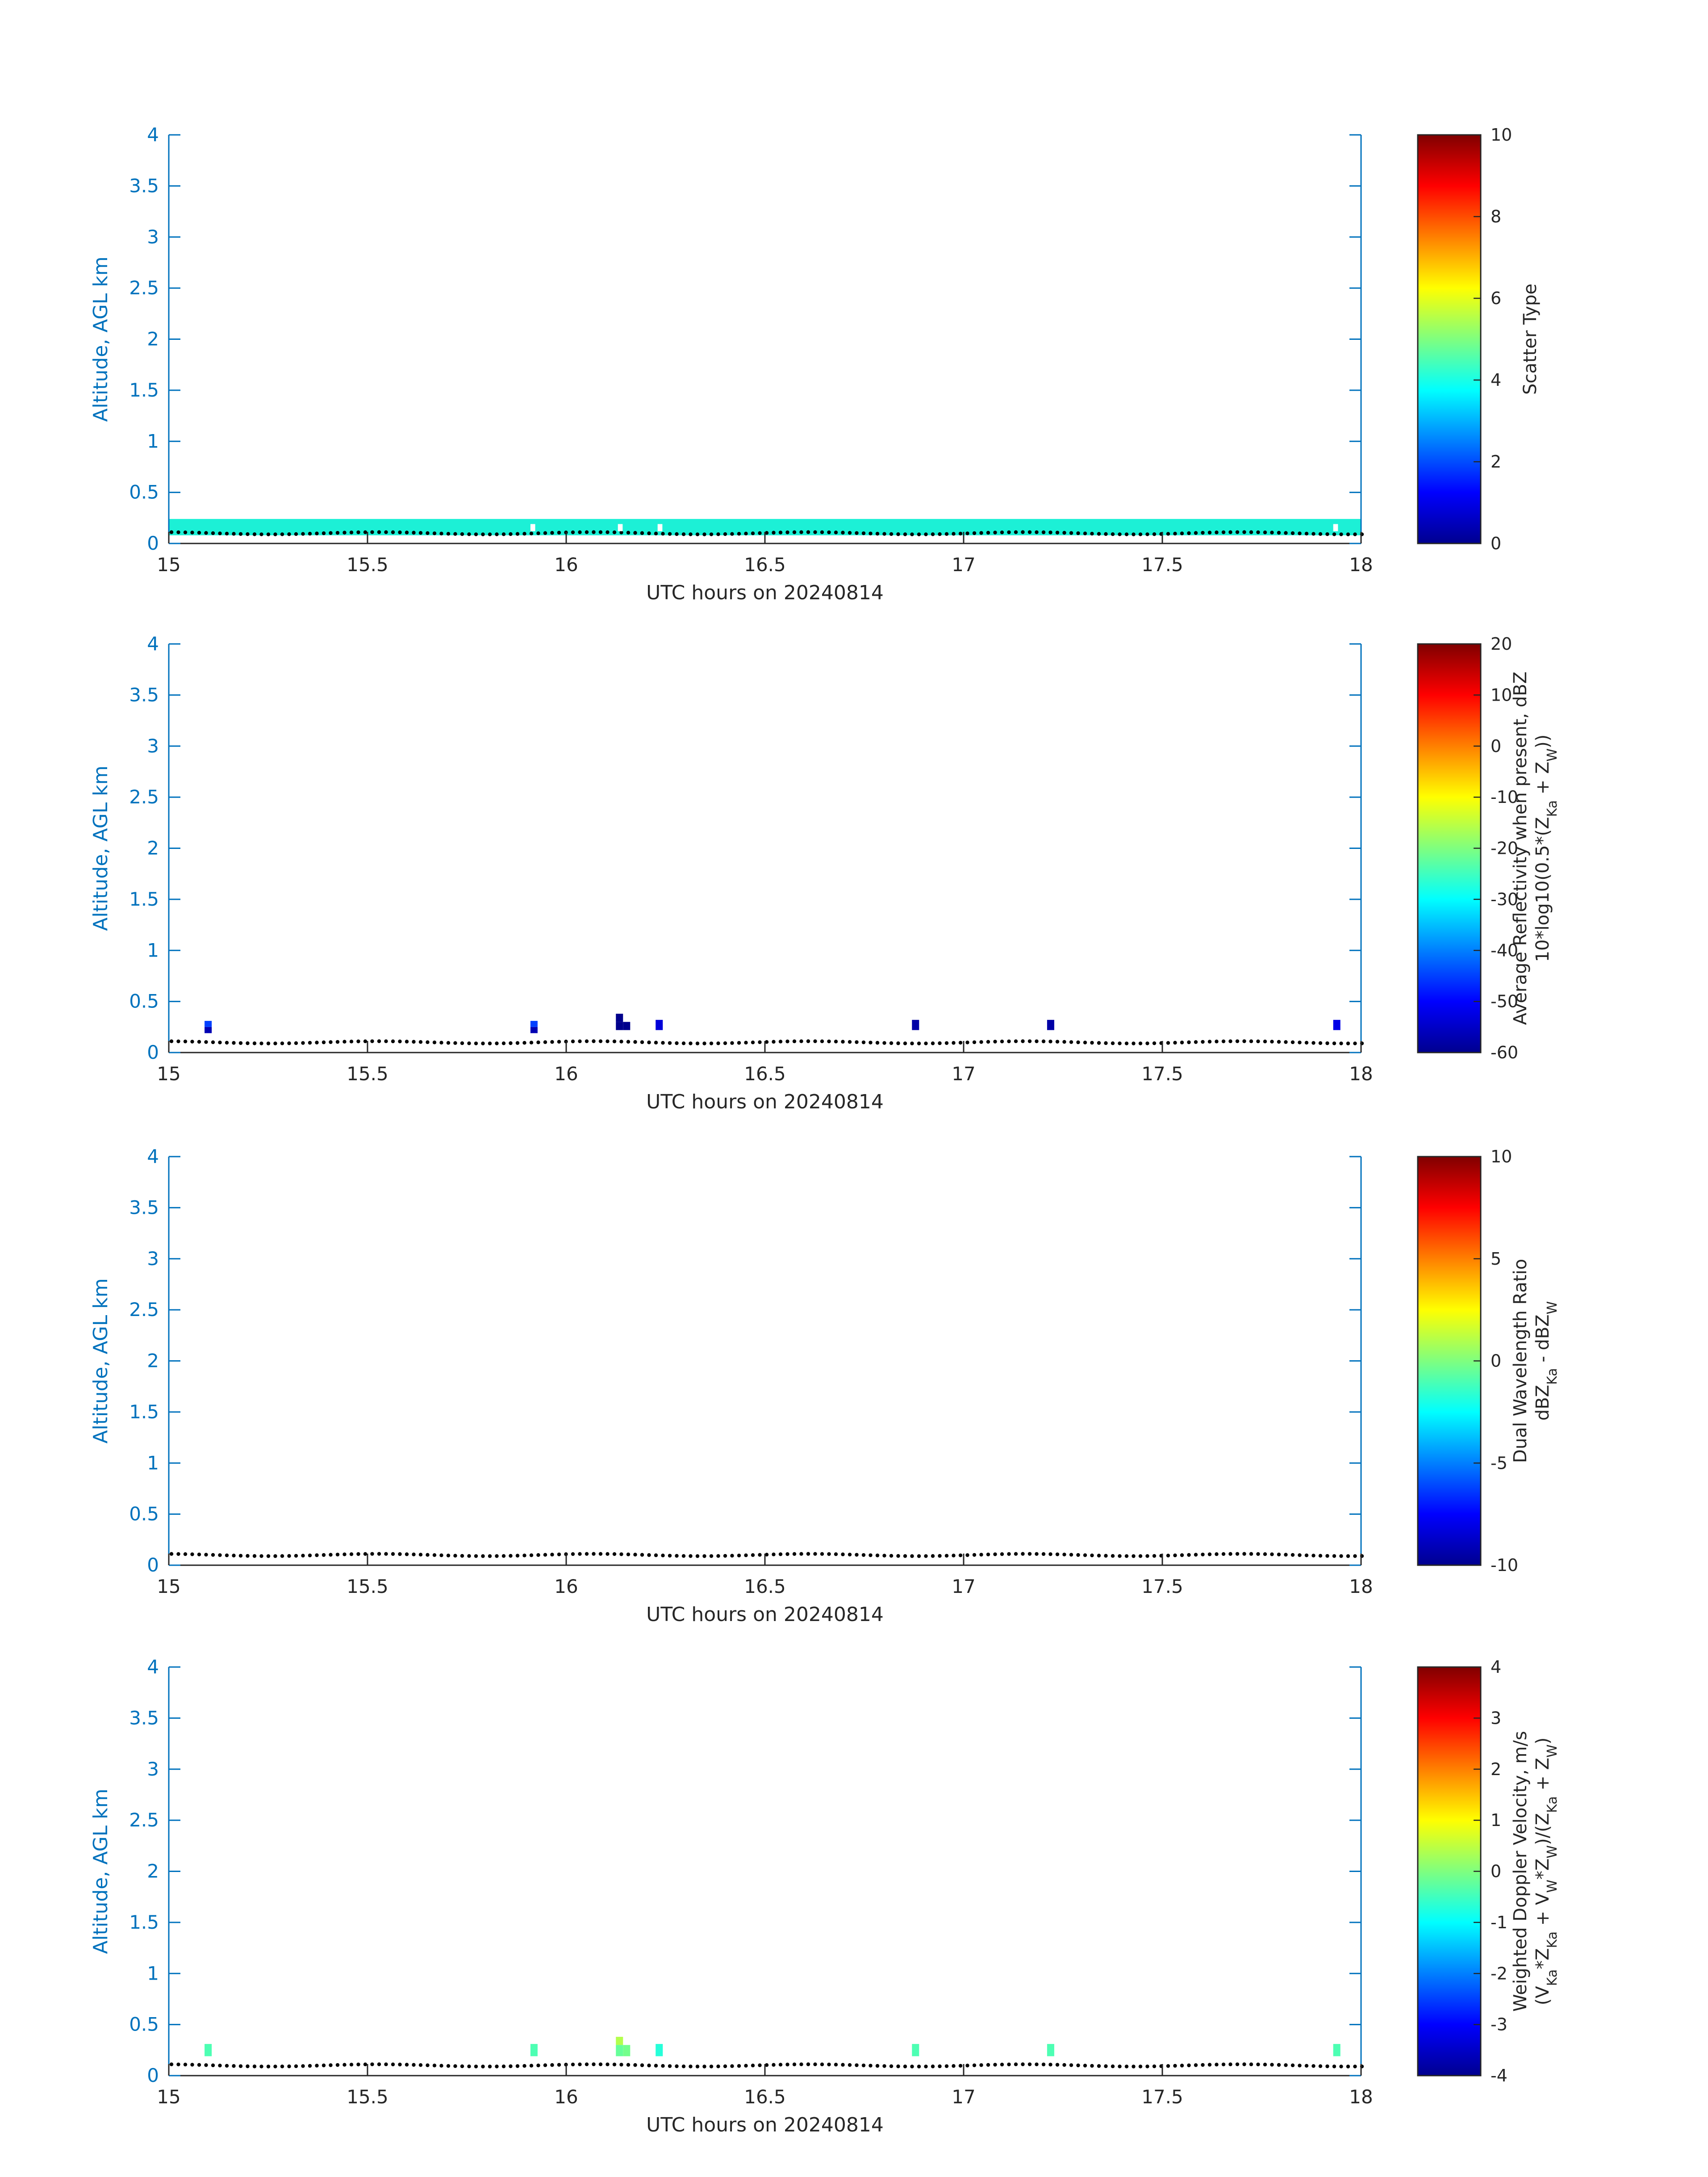  Describe the element at coordinates (1449, 848) in the screenshot. I see `colorbar-gradient` at that location.